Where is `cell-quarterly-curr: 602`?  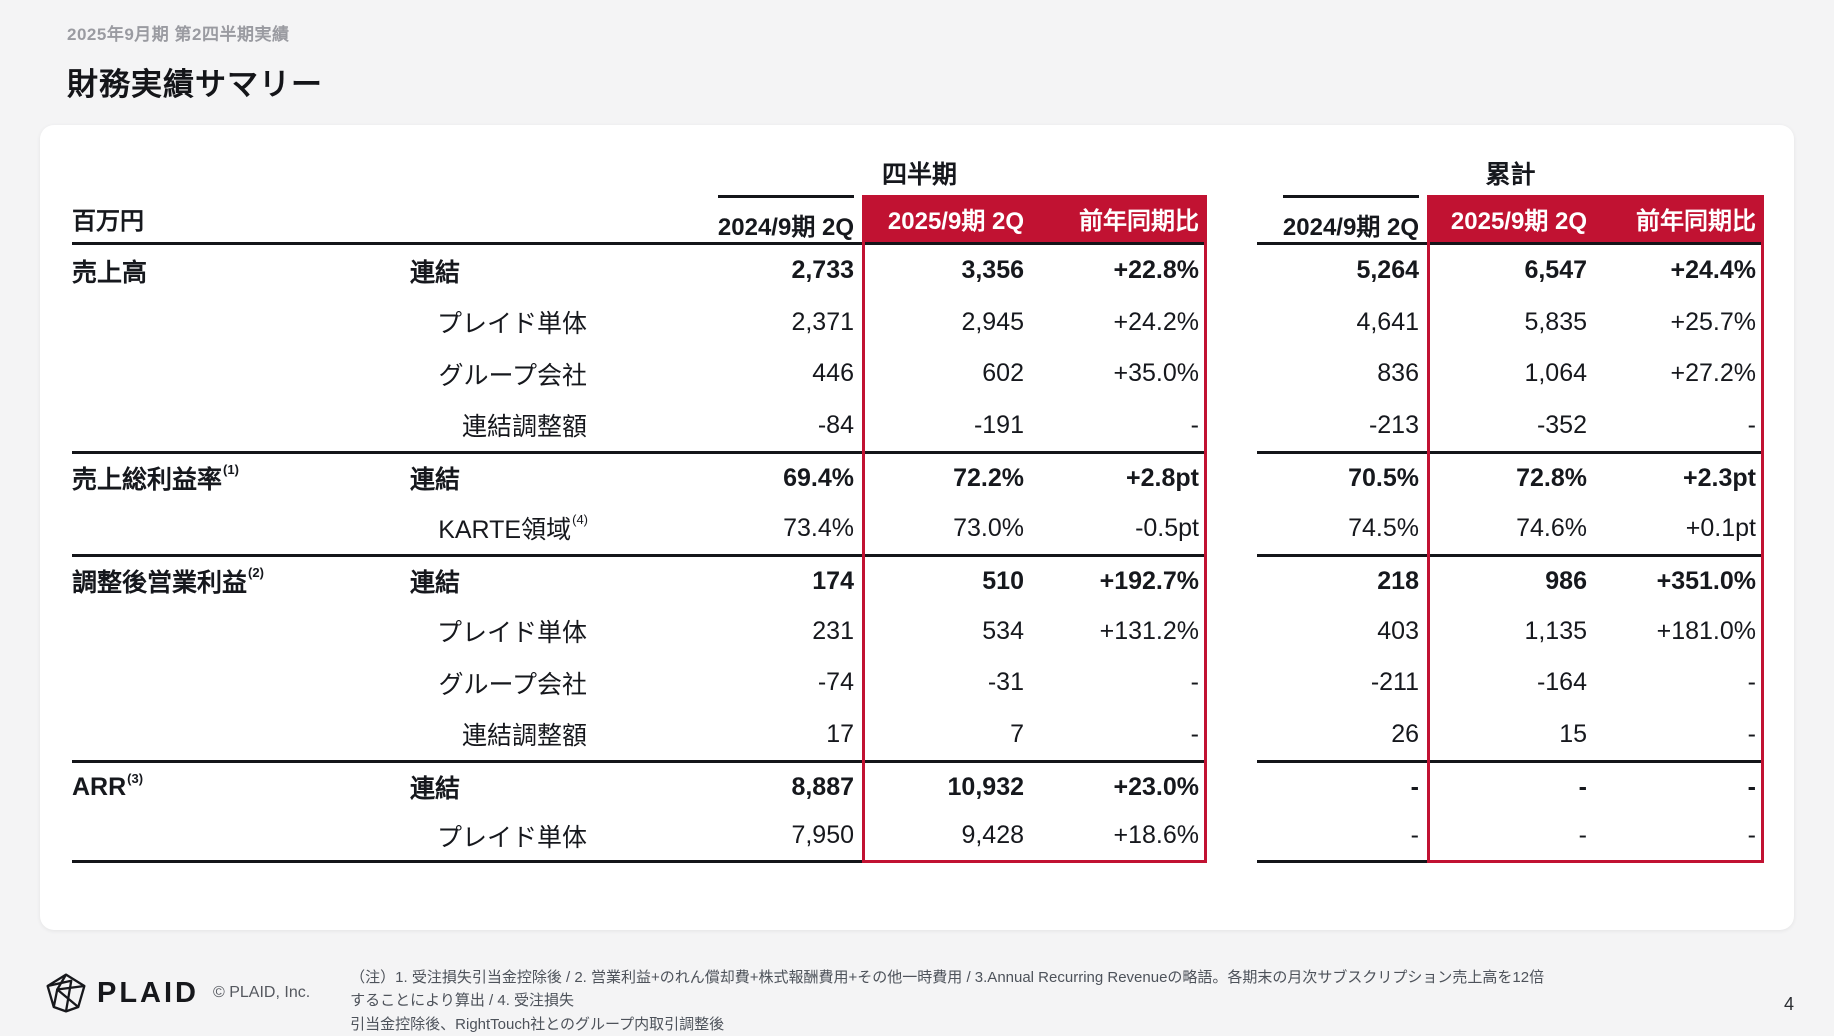 cell-quarterly-curr: 602 is located at coordinates (1003, 373).